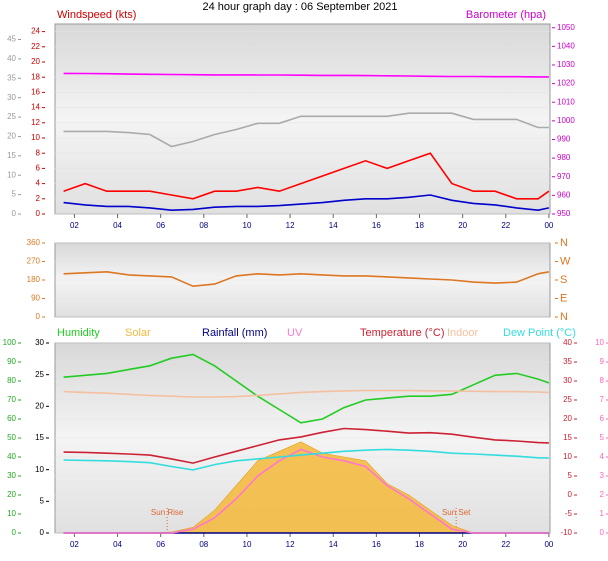 This screenshot has height=561, width=608. Describe the element at coordinates (35, 92) in the screenshot. I see `y-tick-label: 16` at that location.